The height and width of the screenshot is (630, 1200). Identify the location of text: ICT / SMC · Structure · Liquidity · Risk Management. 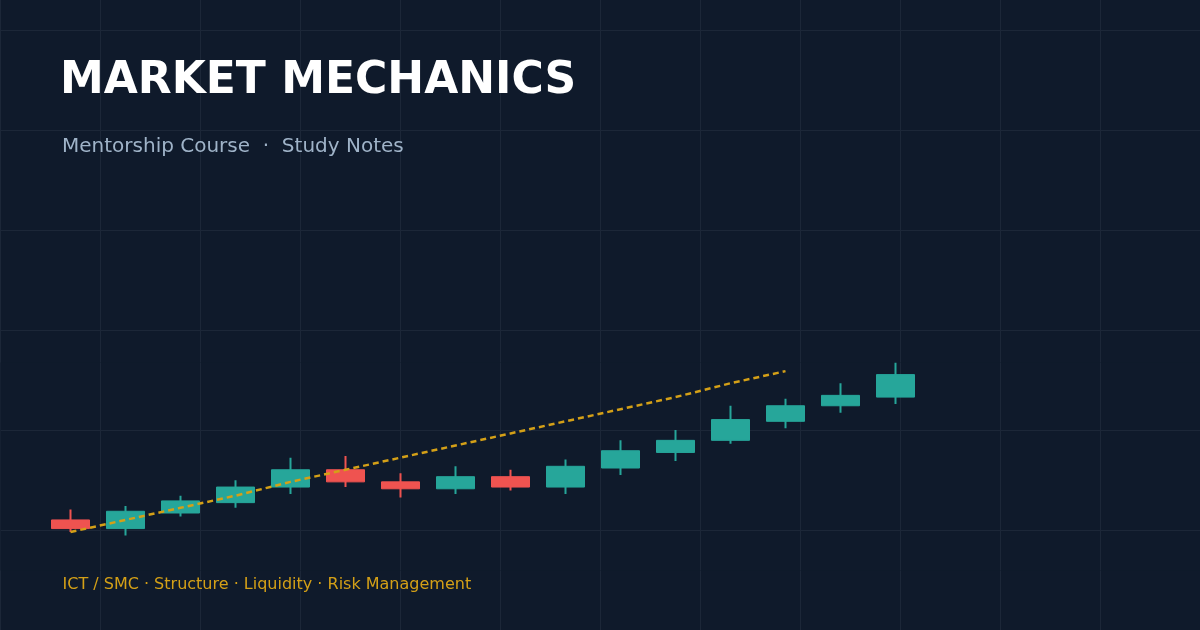
(267, 583).